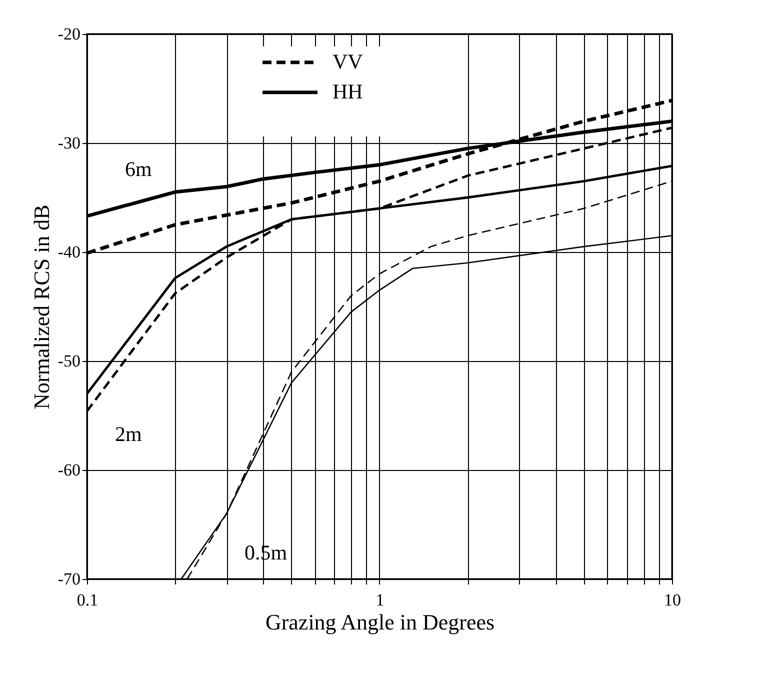 The height and width of the screenshot is (692, 765). Describe the element at coordinates (380, 622) in the screenshot. I see `x-axis-title: Grazing Angle in Degrees` at that location.